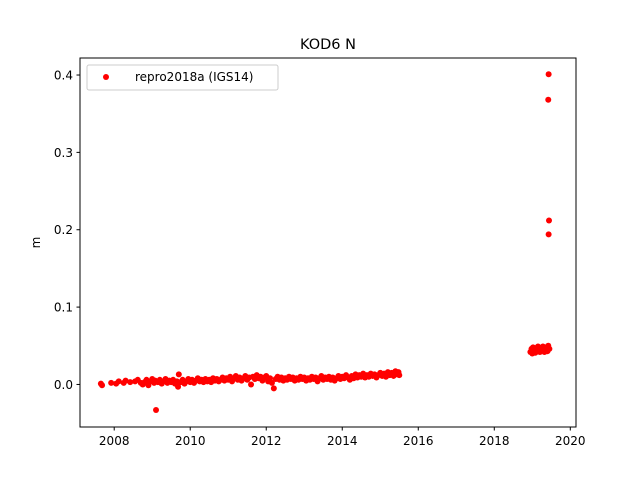 This screenshot has height=480, width=640. Describe the element at coordinates (190, 441) in the screenshot. I see `x-tick-label-1: 2010` at that location.